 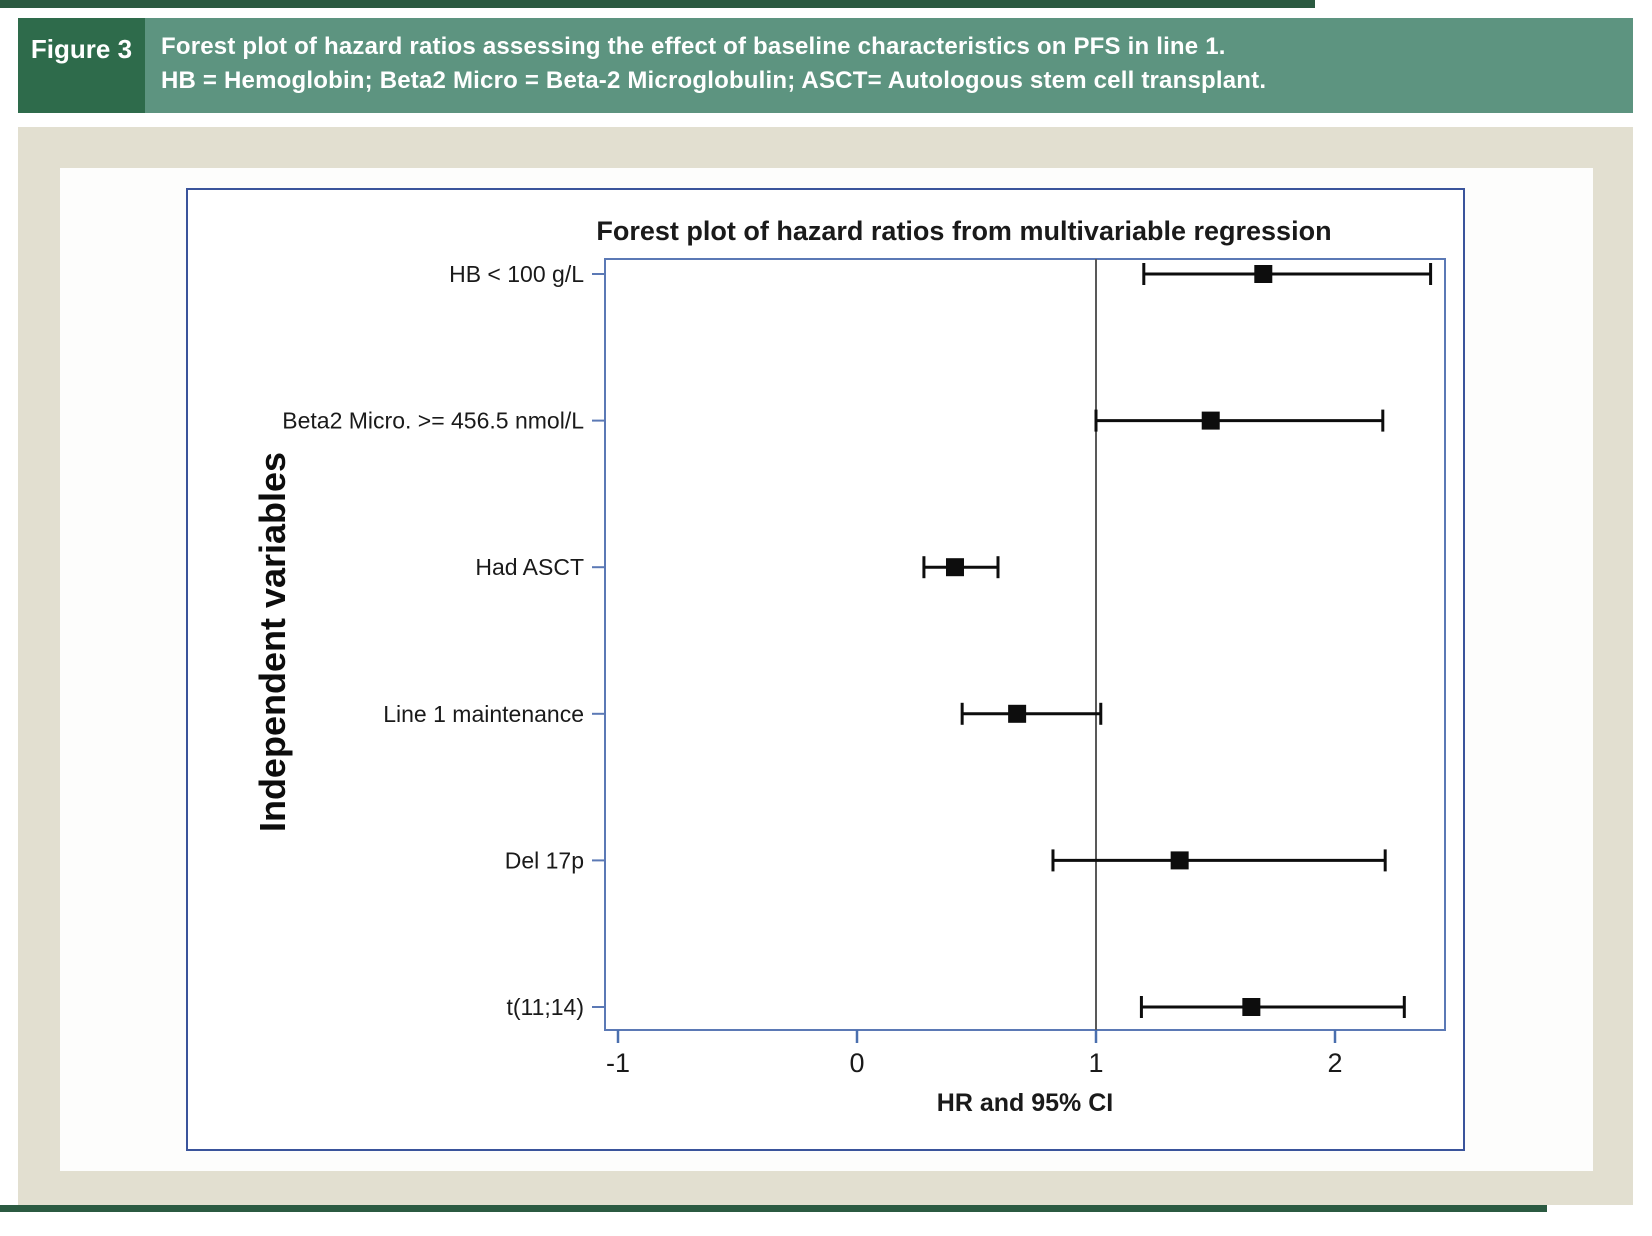 What do you see at coordinates (1334, 1063) in the screenshot?
I see `x-tick-label: 2` at bounding box center [1334, 1063].